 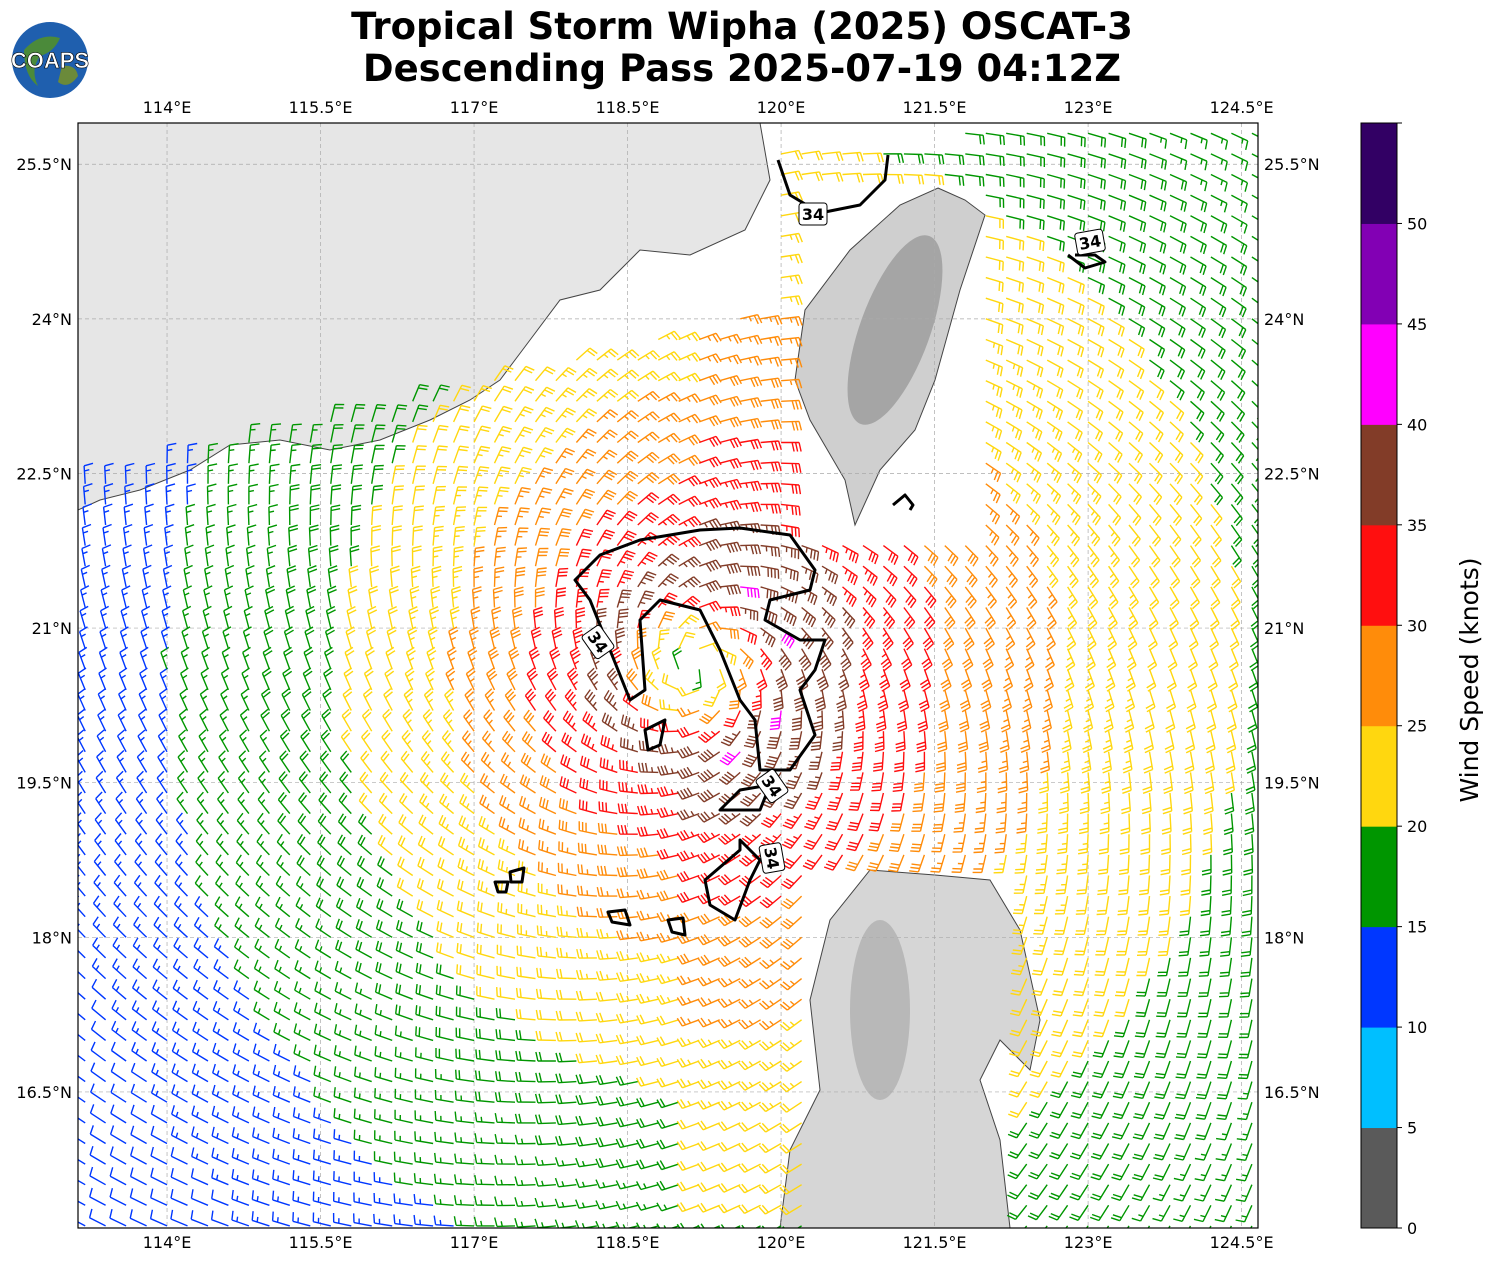 I want to click on colorbar-tick-label: 5, so click(x=1412, y=1128).